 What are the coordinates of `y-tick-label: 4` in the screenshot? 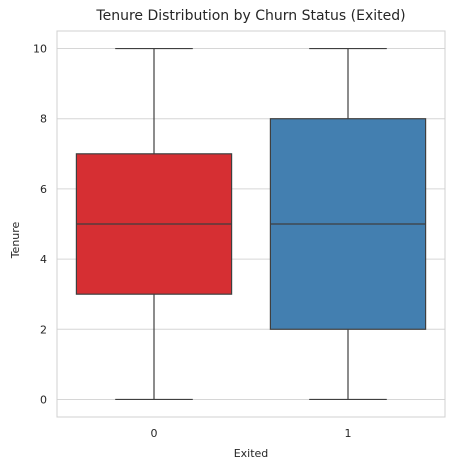 It's located at (43, 259).